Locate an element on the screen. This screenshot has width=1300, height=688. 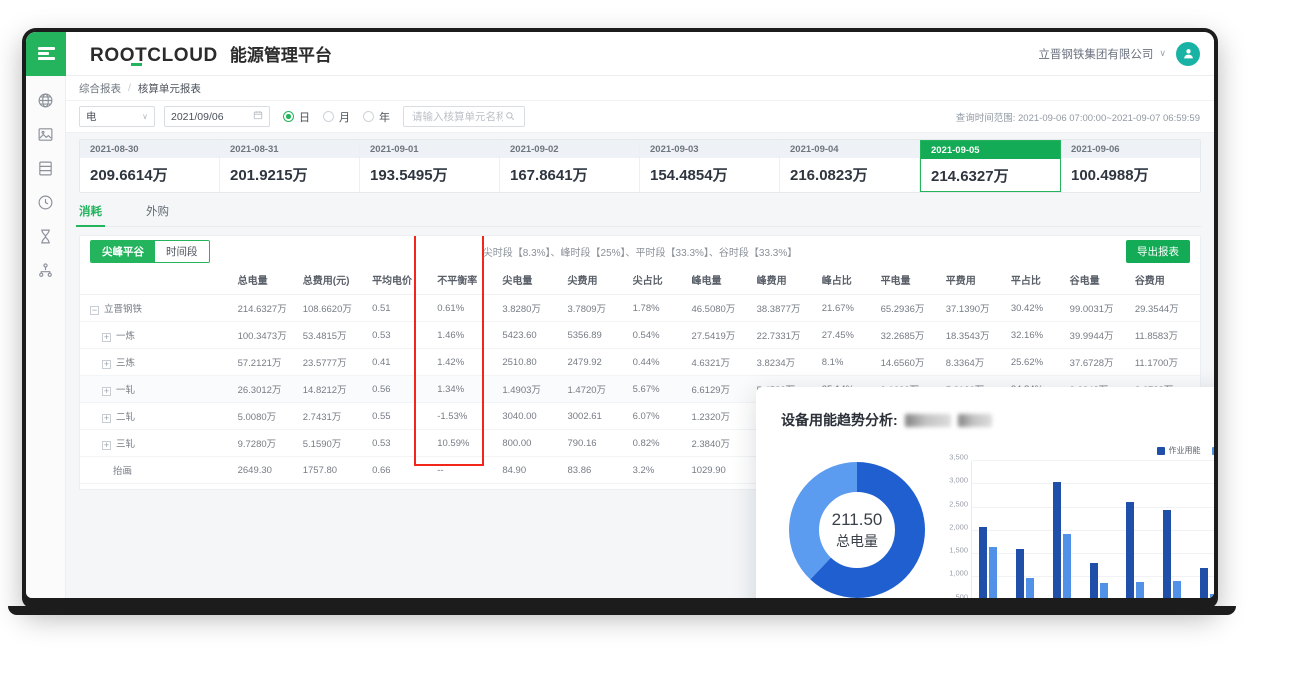
network-tree-icon is located at coordinates (45, 270).